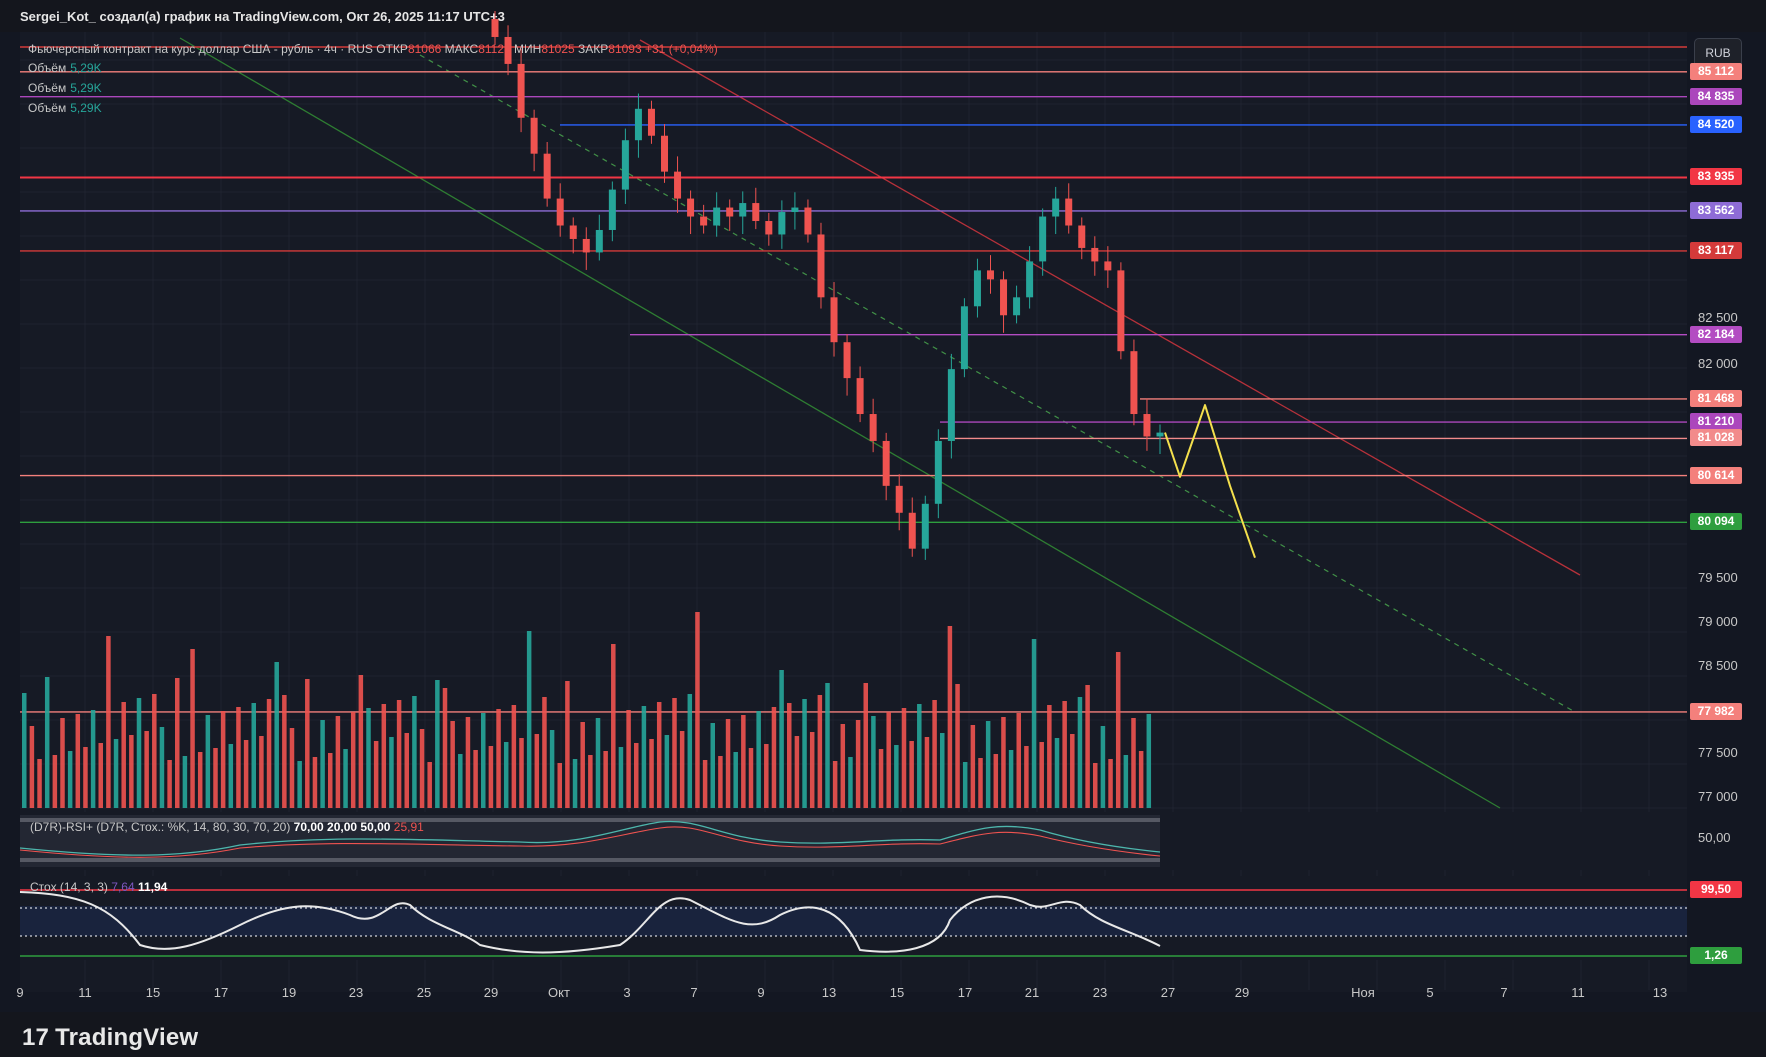 The width and height of the screenshot is (1766, 1057). What do you see at coordinates (123, 887) in the screenshot?
I see `stoch-value: 7,64` at bounding box center [123, 887].